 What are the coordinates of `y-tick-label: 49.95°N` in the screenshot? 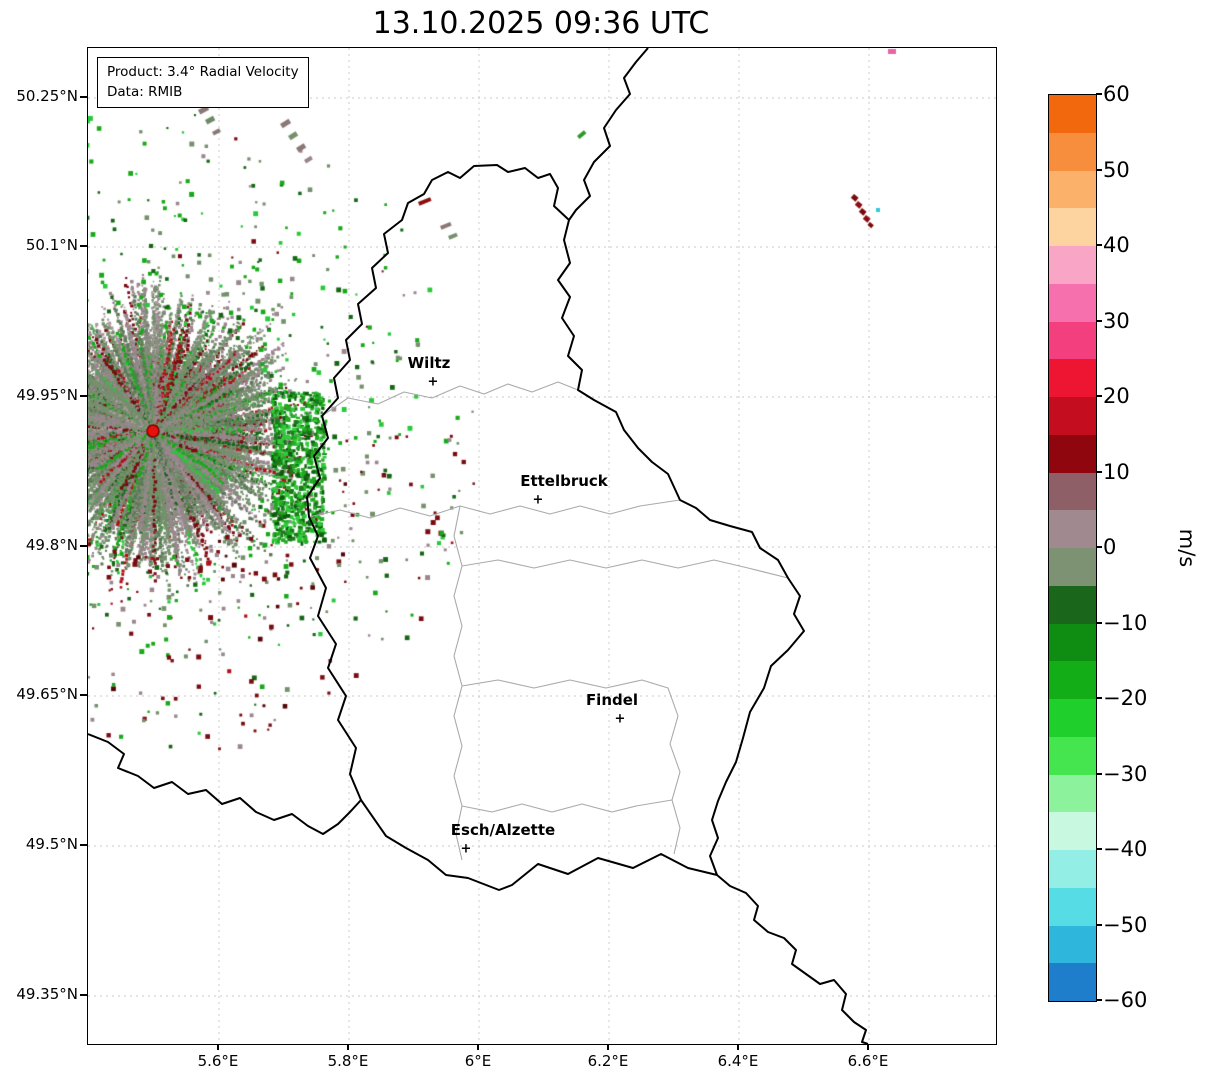 It's located at (47, 395).